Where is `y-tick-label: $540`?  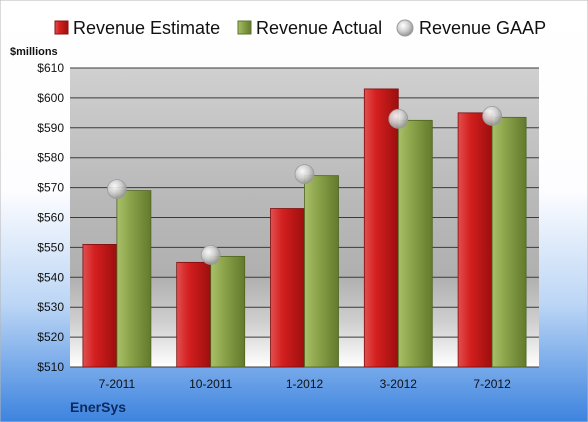 y-tick-label: $540 is located at coordinates (50, 277).